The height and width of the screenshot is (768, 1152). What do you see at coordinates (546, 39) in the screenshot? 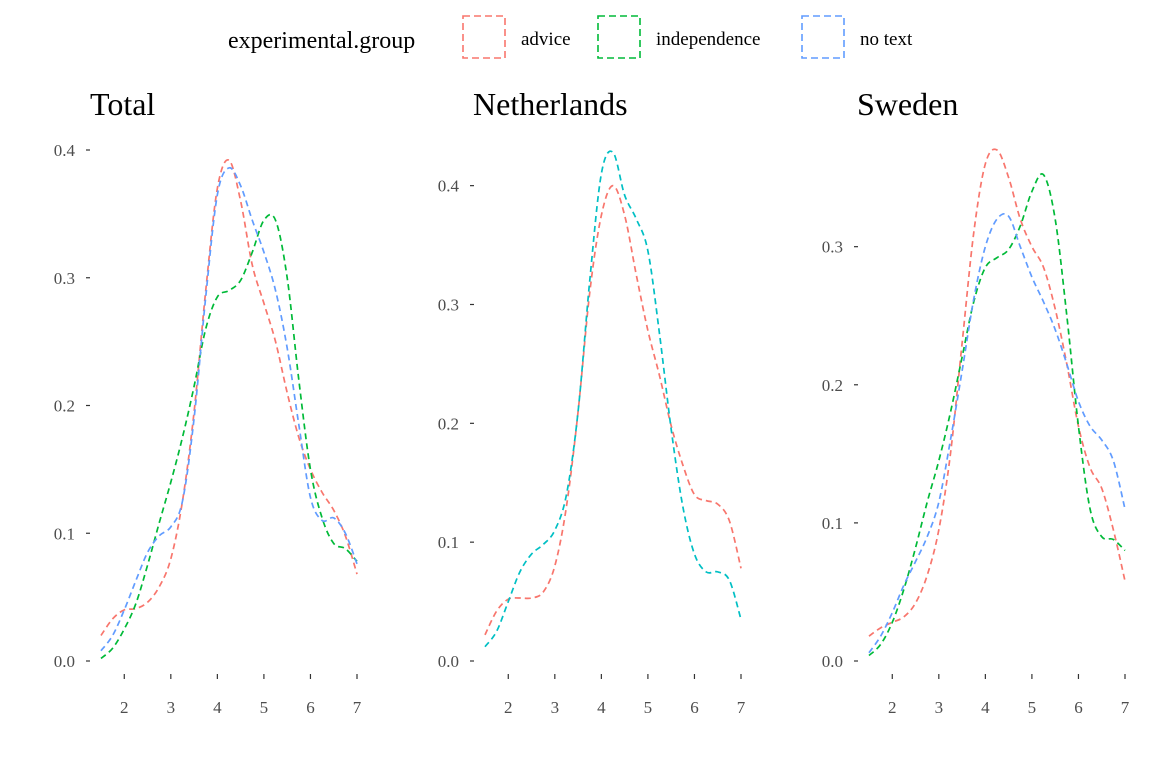
I see `legend-label-advice: advice` at bounding box center [546, 39].